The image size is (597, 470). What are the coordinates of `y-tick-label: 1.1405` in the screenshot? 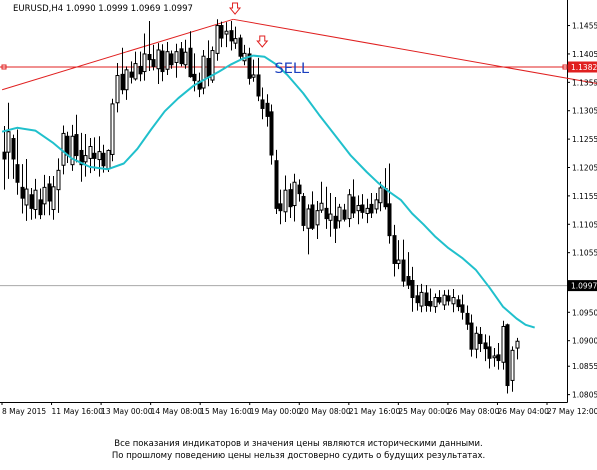 It's located at (584, 54).